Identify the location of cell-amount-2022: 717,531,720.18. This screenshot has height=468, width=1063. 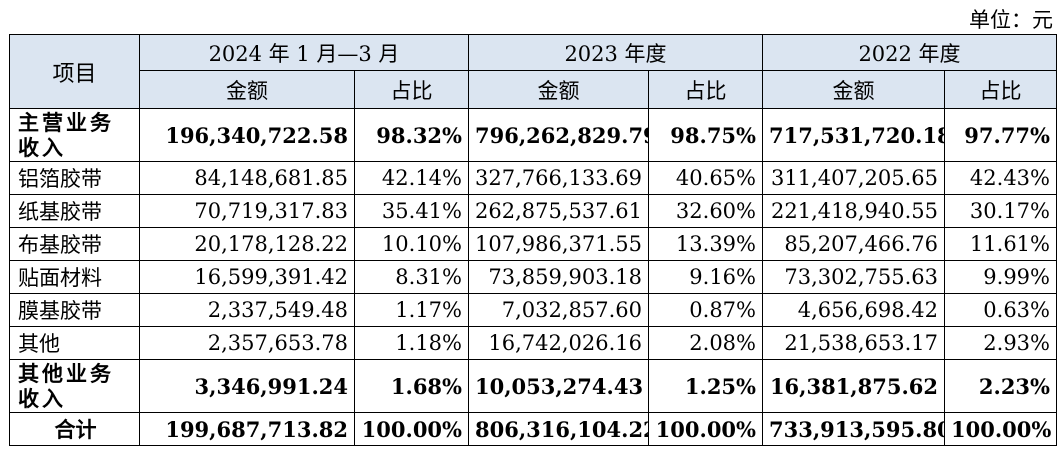
(853, 135).